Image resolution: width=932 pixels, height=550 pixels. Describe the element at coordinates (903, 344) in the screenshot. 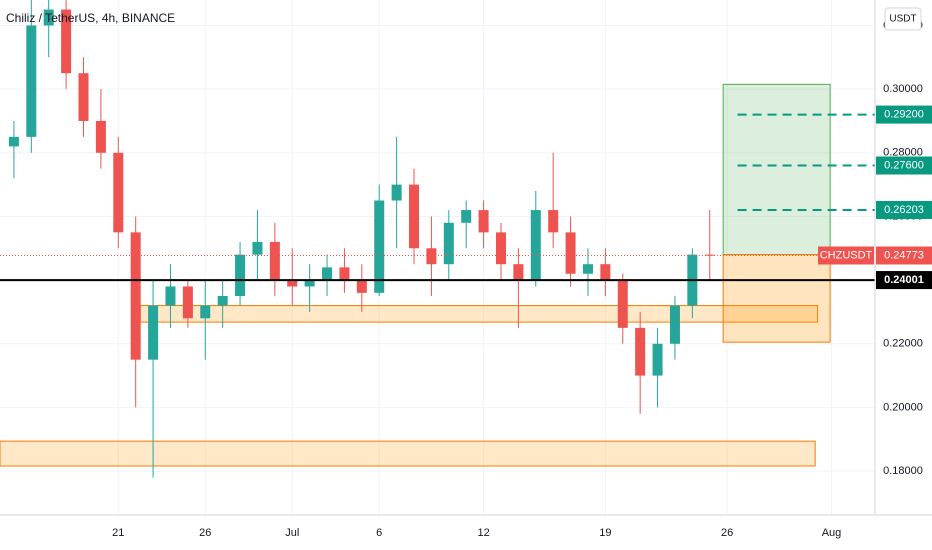

I see `y-tick-label: 0.22000` at that location.